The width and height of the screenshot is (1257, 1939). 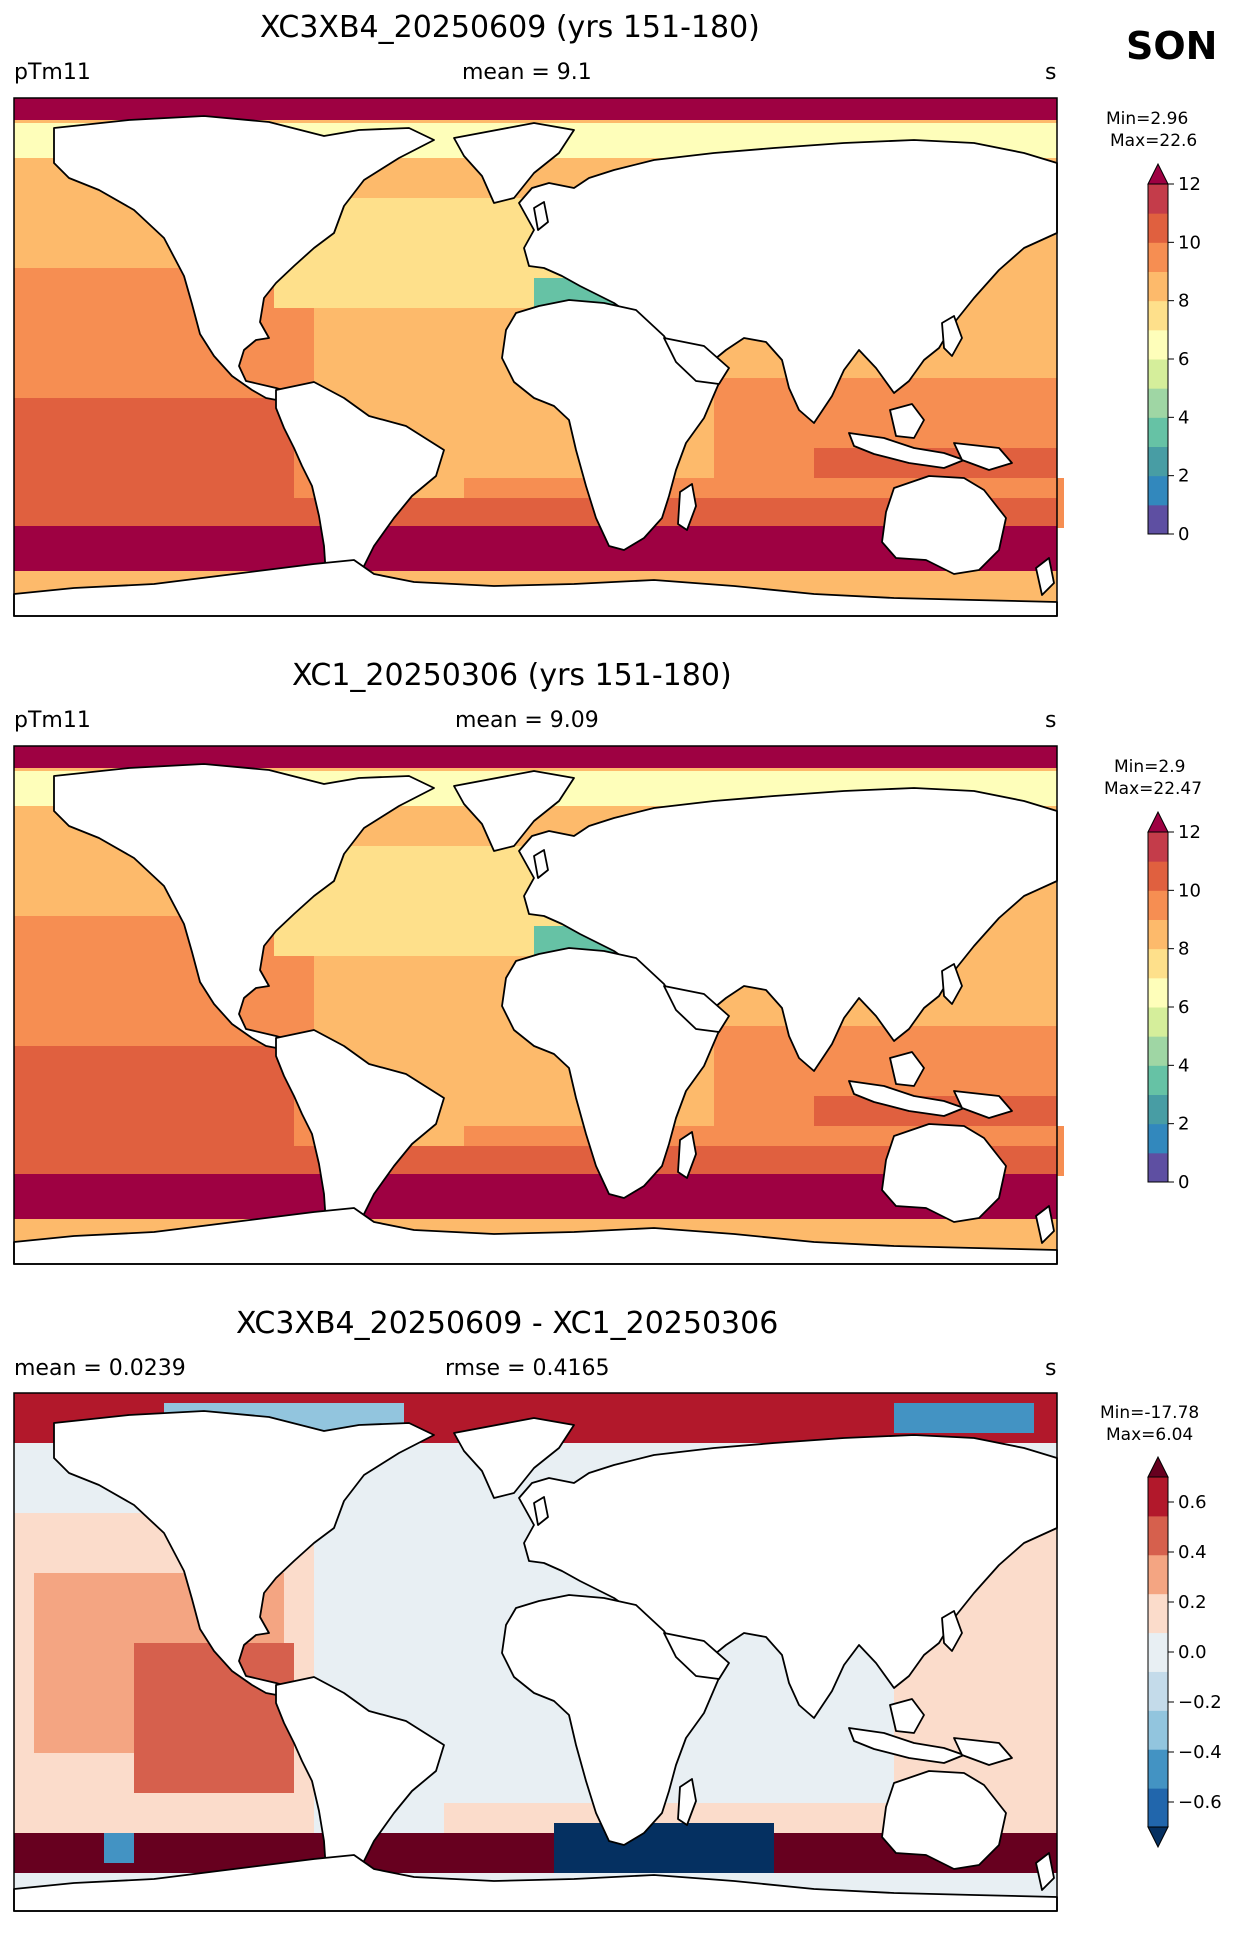 What do you see at coordinates (1150, 1435) in the screenshot?
I see `panel3-max: Max=6.04` at bounding box center [1150, 1435].